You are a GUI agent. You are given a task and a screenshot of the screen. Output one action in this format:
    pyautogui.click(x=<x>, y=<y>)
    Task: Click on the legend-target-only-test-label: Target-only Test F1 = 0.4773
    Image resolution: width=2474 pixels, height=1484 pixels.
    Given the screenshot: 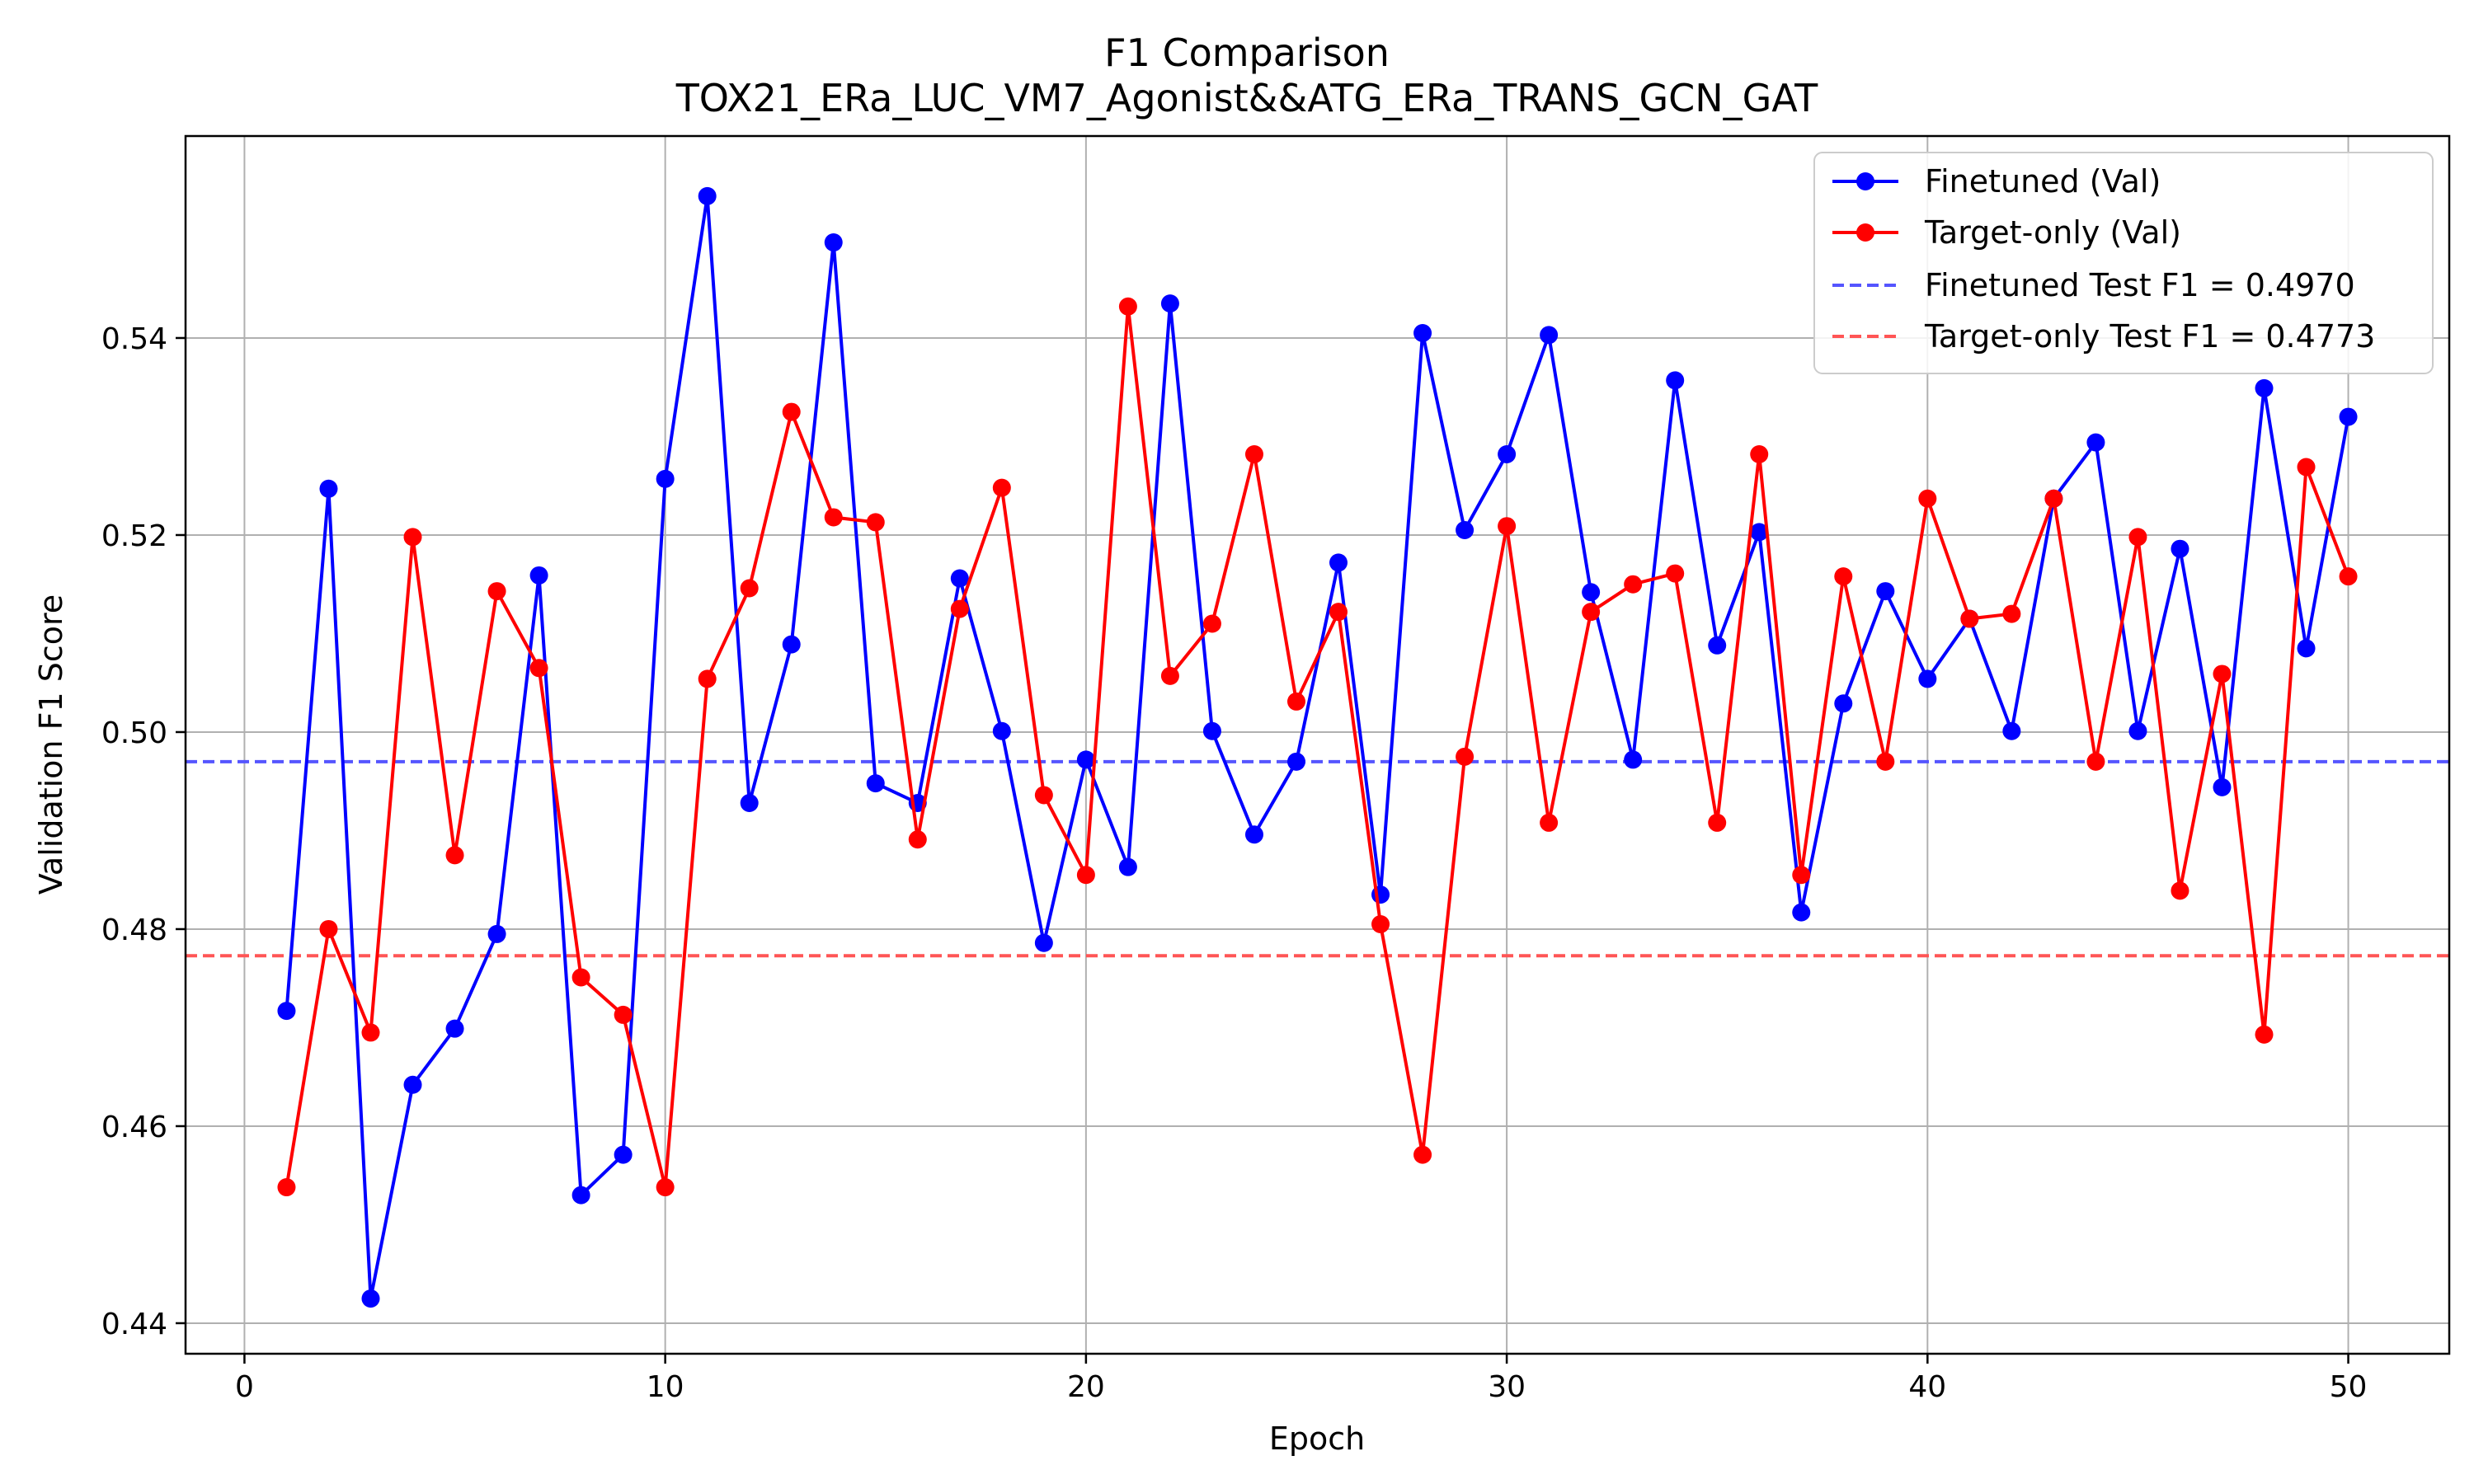 What is the action you would take?
    pyautogui.click(x=2149, y=336)
    